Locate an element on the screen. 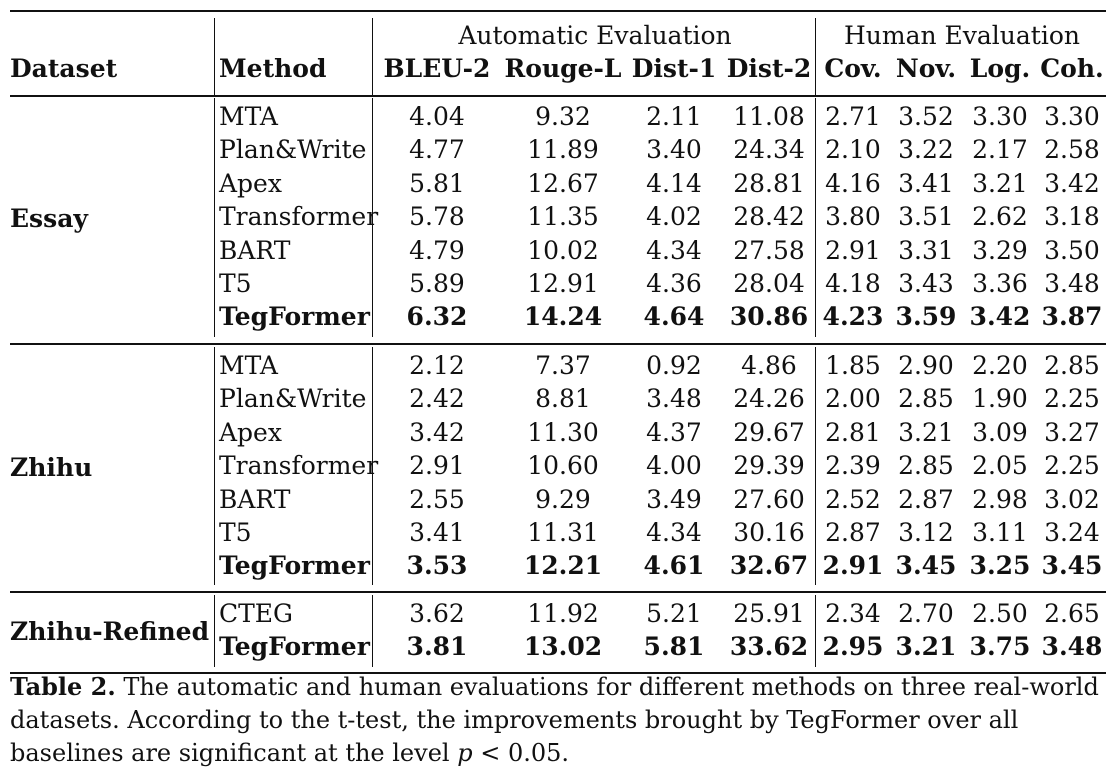 Image resolution: width=1118 pixels, height=775 pixels. metric-value: 4.00 is located at coordinates (674, 465).